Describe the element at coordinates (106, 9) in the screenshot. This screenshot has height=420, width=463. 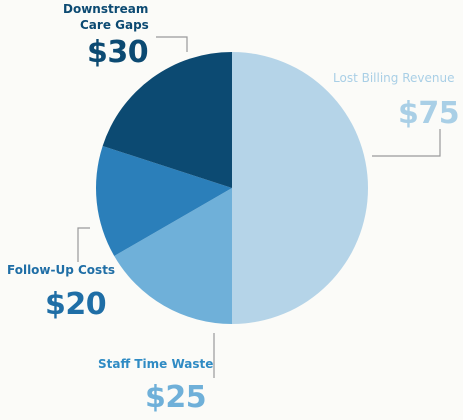
I see `label-downstream-line1: Downstream` at that location.